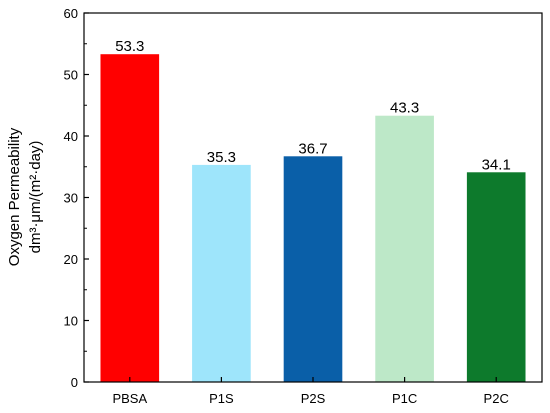  Describe the element at coordinates (496, 398) in the screenshot. I see `x-tick-label-p2c: P2C` at that location.